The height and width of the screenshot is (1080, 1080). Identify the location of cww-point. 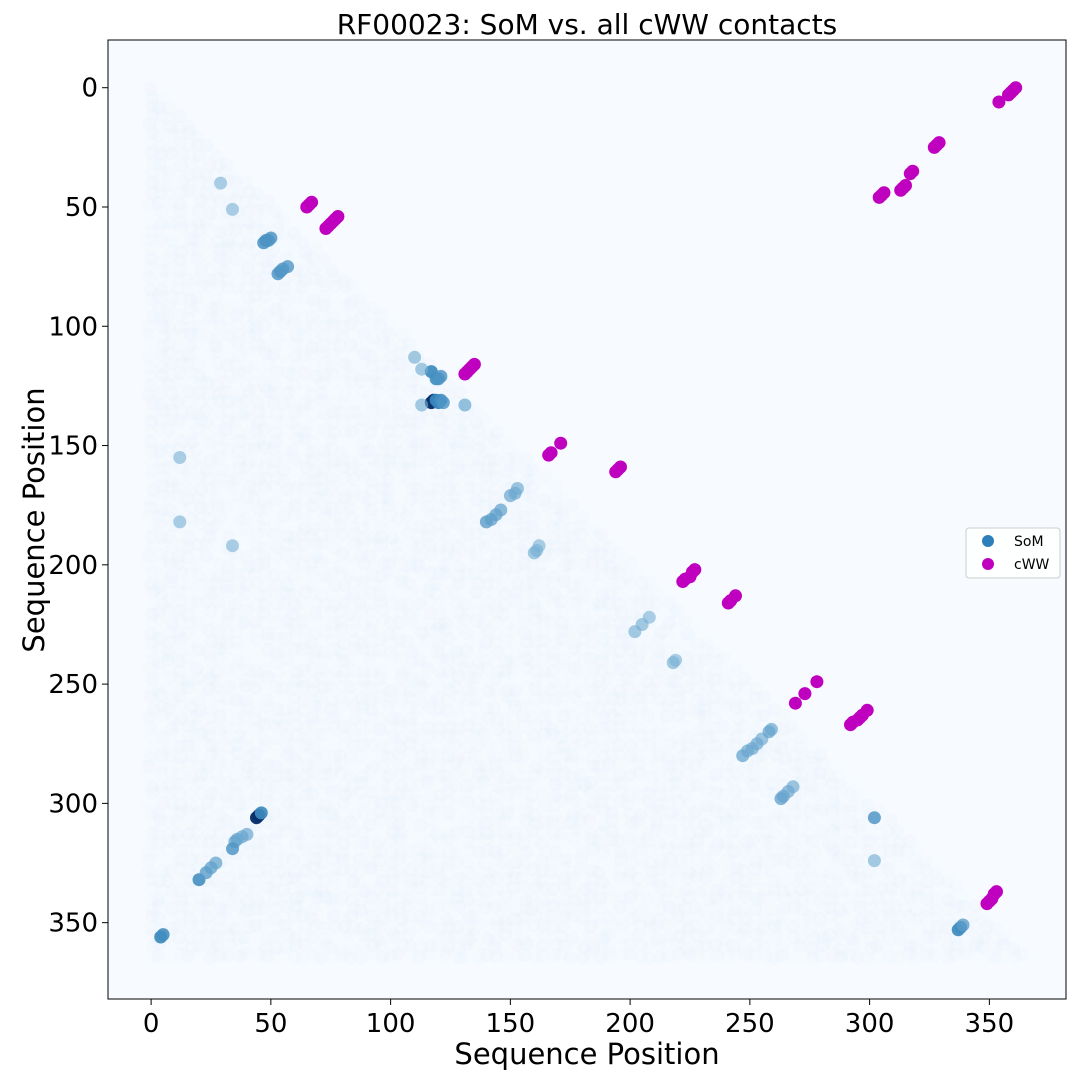
(996, 892).